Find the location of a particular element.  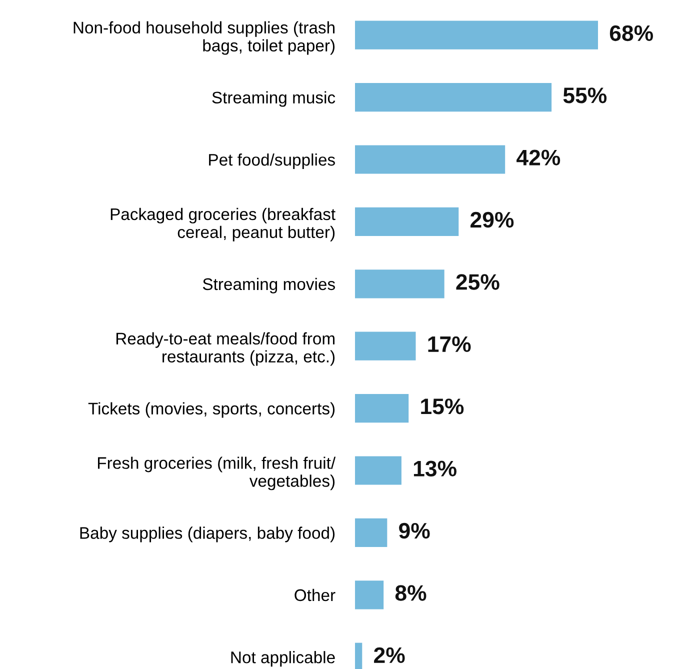

y-tick-label: Fresh groceries (milk, fresh fruit/ vegetables) is located at coordinates (217, 473).